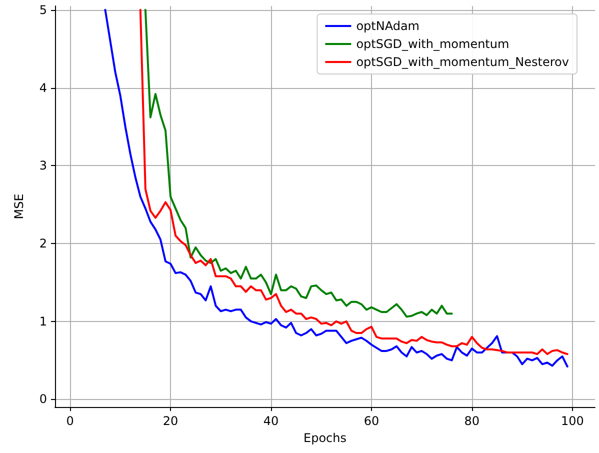  Describe the element at coordinates (463, 62) in the screenshot. I see `legend-label: optSGD_with_momentum_Nesterov` at that location.